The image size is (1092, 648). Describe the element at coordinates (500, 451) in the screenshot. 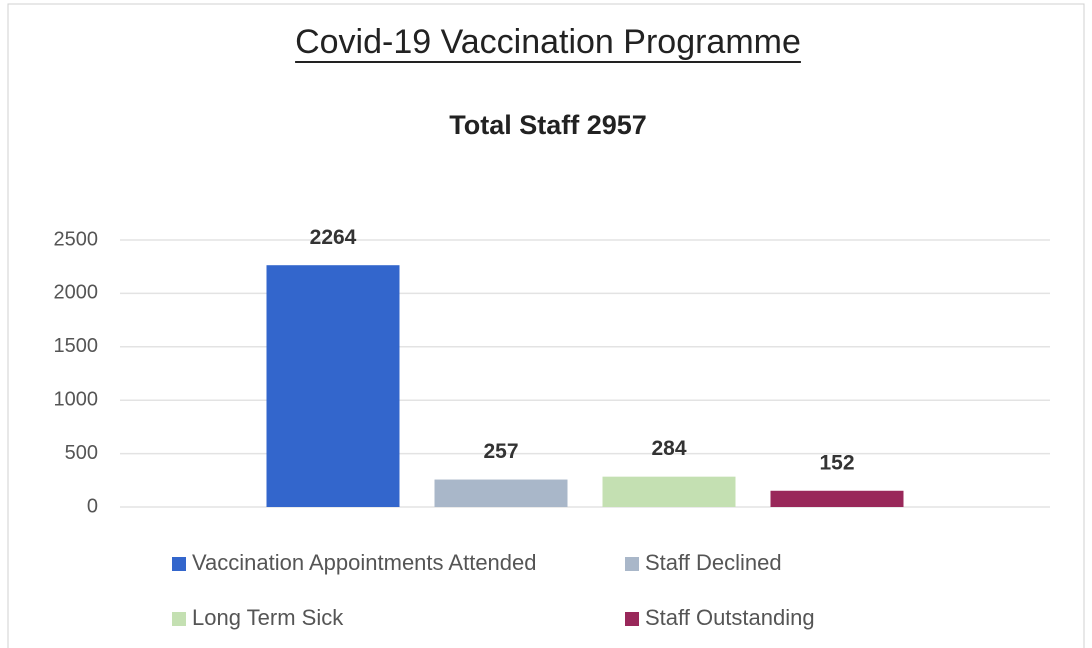

I see `data-label: 257` at that location.